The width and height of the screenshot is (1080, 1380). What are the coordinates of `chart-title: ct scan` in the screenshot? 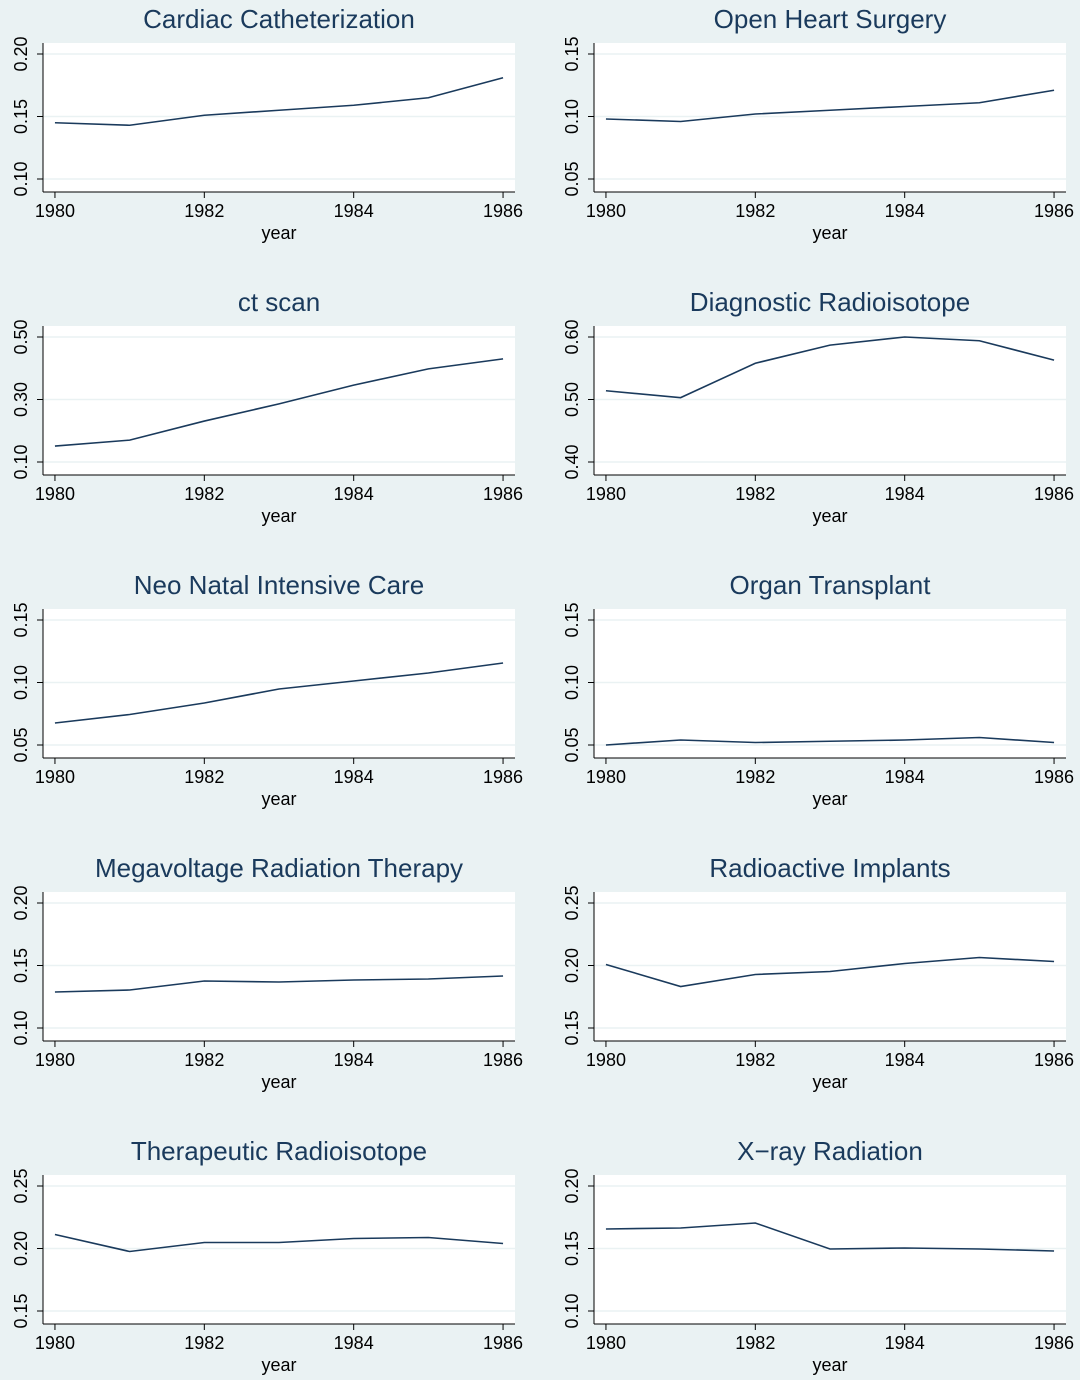 It's located at (279, 302).